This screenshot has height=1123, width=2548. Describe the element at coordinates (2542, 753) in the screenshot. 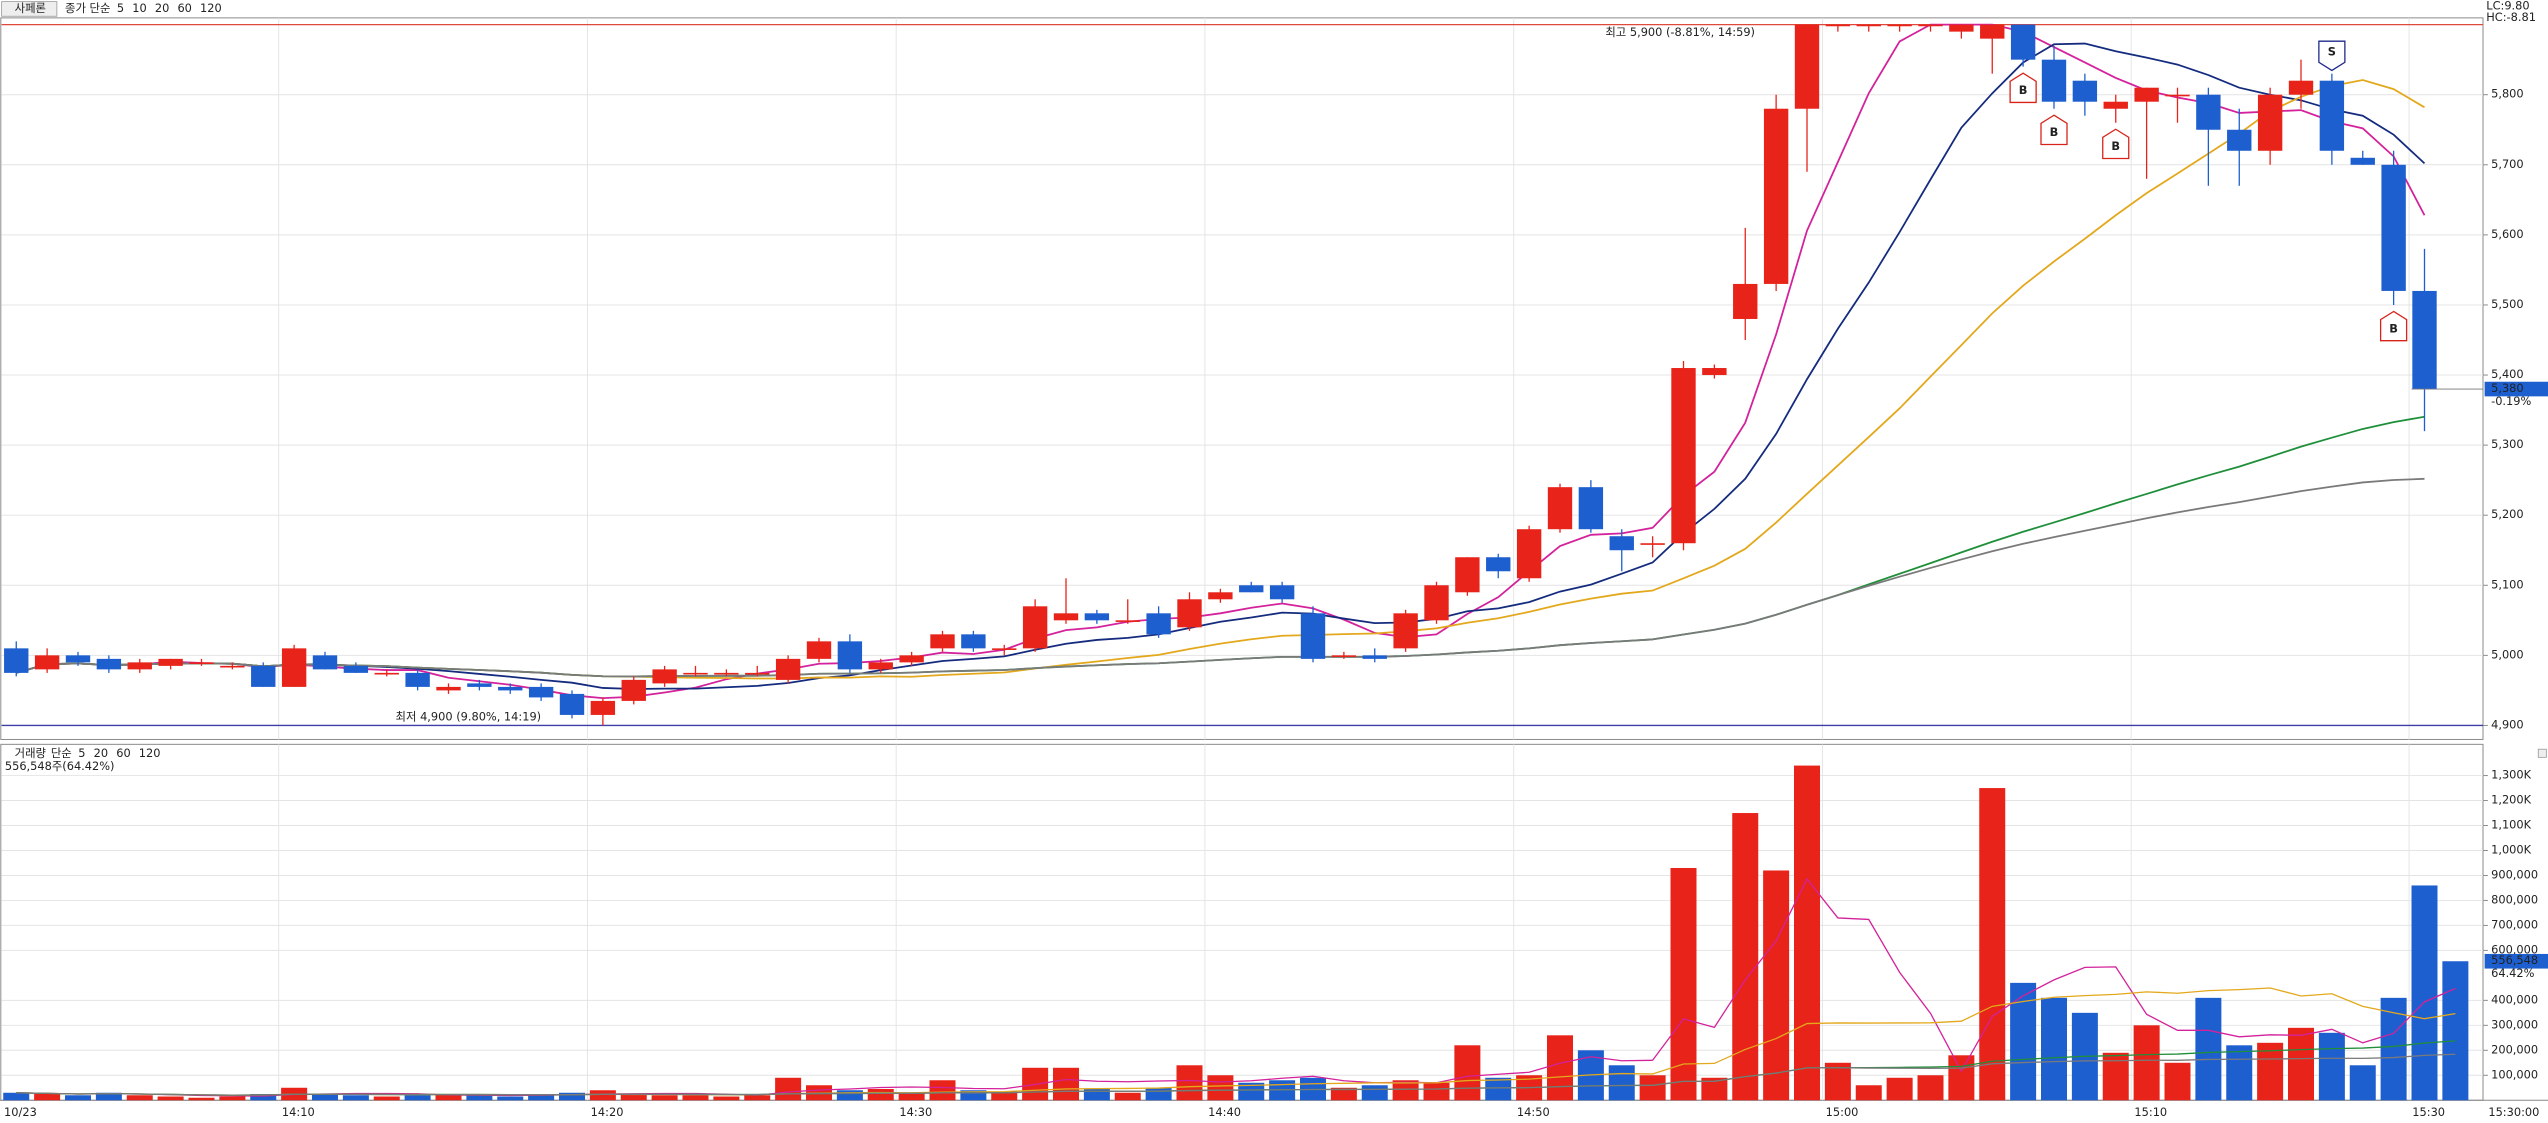

I see `panel-button` at that location.